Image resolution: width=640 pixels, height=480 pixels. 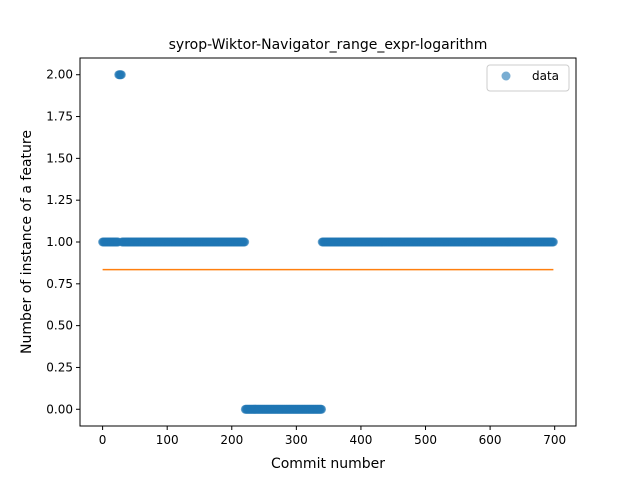 What do you see at coordinates (59, 75) in the screenshot?
I see `y-tick-label: 2.00` at bounding box center [59, 75].